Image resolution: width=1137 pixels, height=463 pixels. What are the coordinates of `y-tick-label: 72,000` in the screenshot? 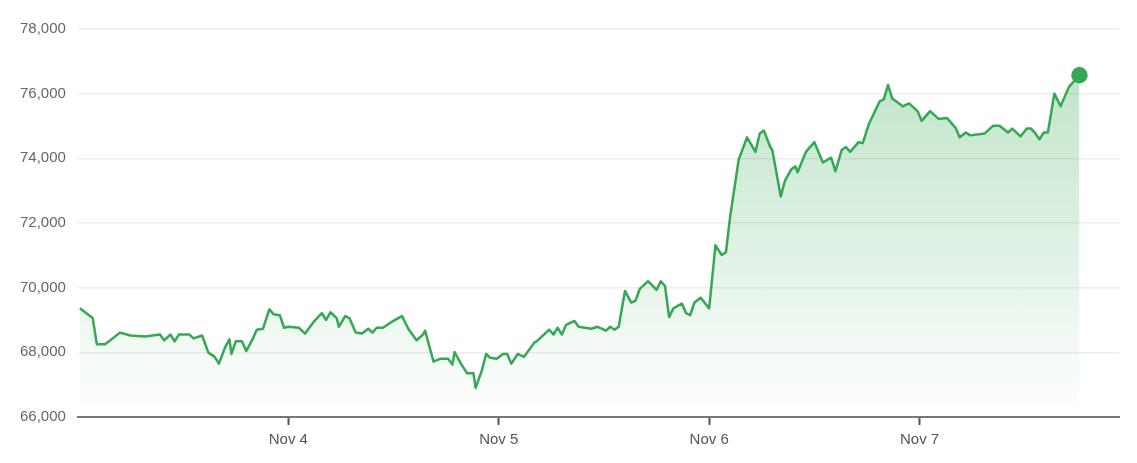 It's located at (42, 222).